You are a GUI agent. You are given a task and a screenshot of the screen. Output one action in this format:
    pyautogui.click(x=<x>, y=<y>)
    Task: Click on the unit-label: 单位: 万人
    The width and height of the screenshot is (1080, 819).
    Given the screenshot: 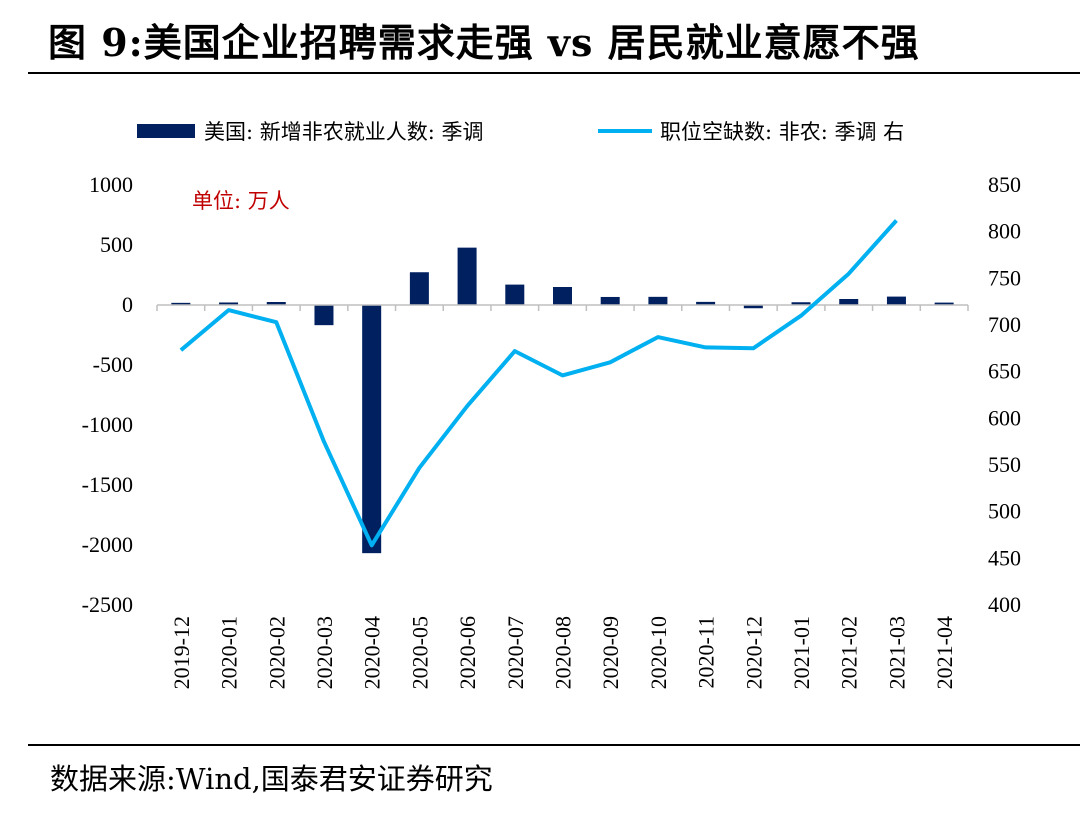 What is the action you would take?
    pyautogui.click(x=241, y=201)
    